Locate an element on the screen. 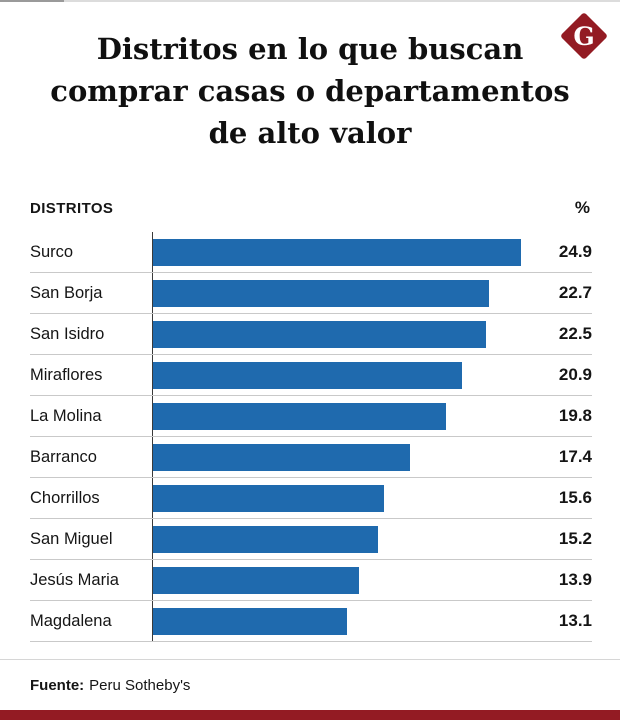  table-row: Magdalena 13.1 is located at coordinates (311, 622).